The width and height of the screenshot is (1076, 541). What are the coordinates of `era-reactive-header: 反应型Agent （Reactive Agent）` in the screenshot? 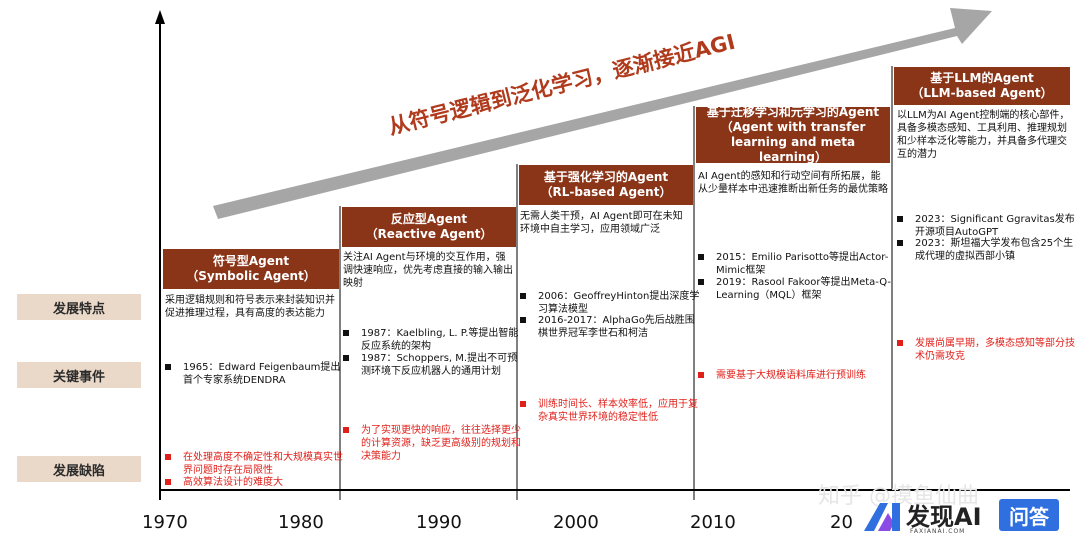 It's located at (429, 227).